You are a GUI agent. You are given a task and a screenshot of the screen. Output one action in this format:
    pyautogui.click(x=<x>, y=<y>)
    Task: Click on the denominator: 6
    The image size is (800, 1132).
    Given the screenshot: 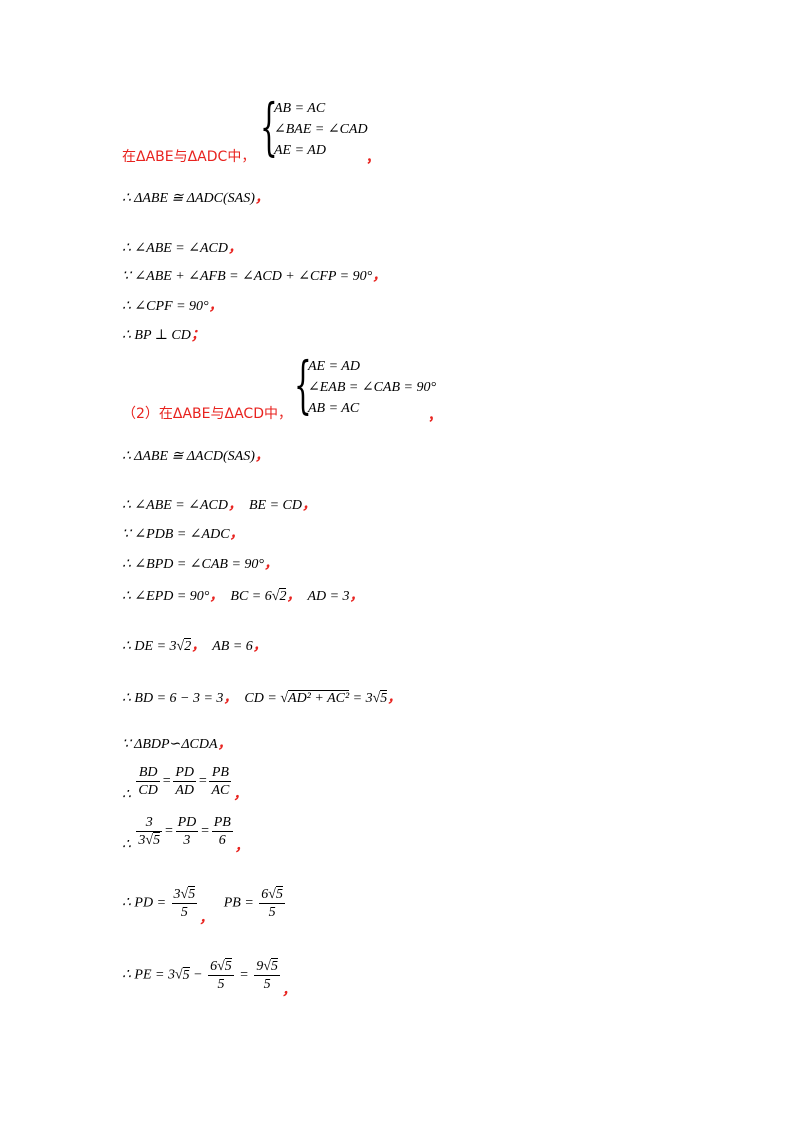 What is the action you would take?
    pyautogui.click(x=222, y=840)
    